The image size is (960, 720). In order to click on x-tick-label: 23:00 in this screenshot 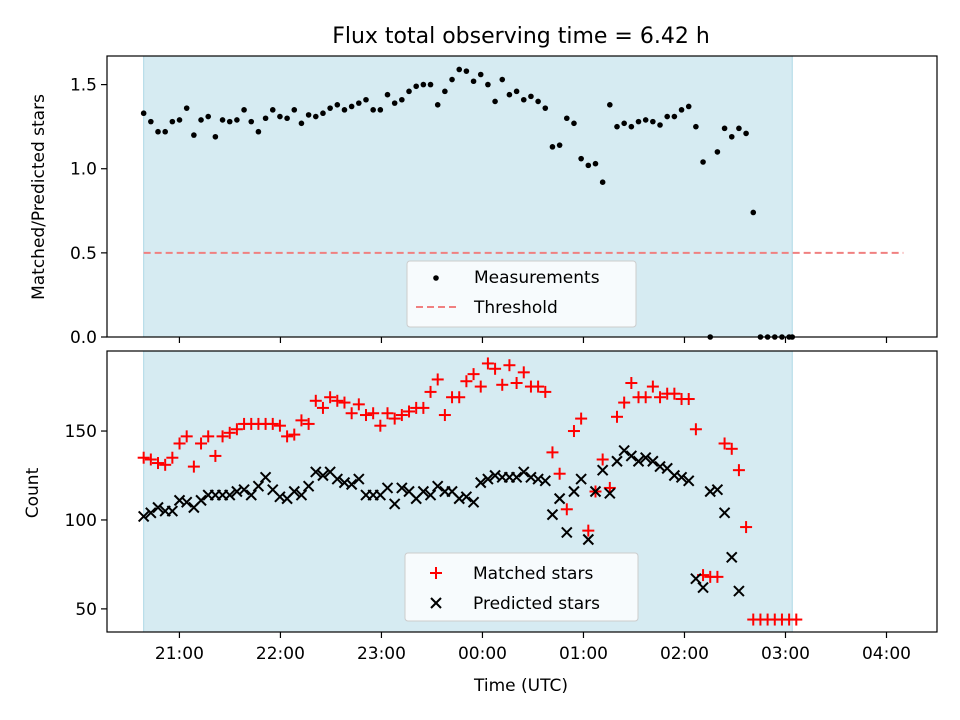, I will do `click(381, 654)`.